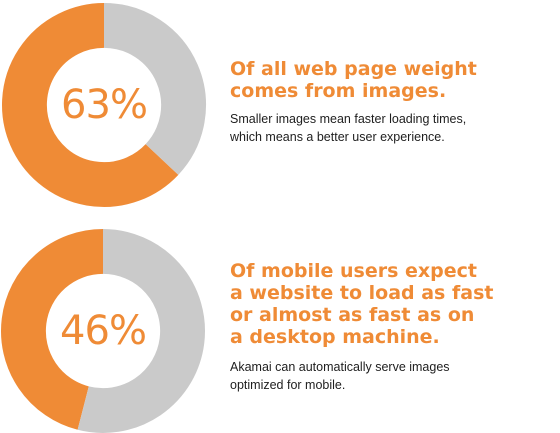 The width and height of the screenshot is (560, 433). I want to click on donut-value-label: 63%, so click(104, 105).